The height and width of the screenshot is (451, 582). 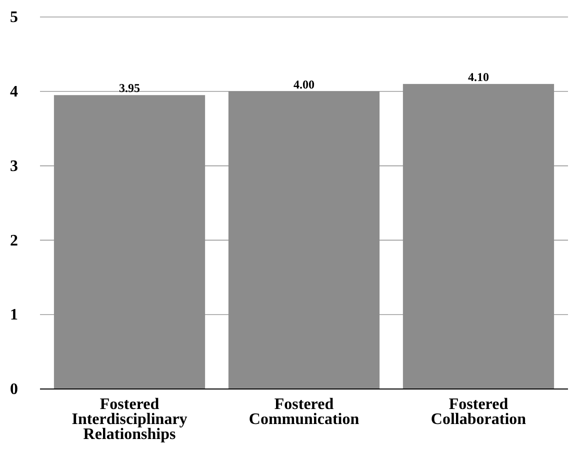 I want to click on data-label: 4.00, so click(x=304, y=84).